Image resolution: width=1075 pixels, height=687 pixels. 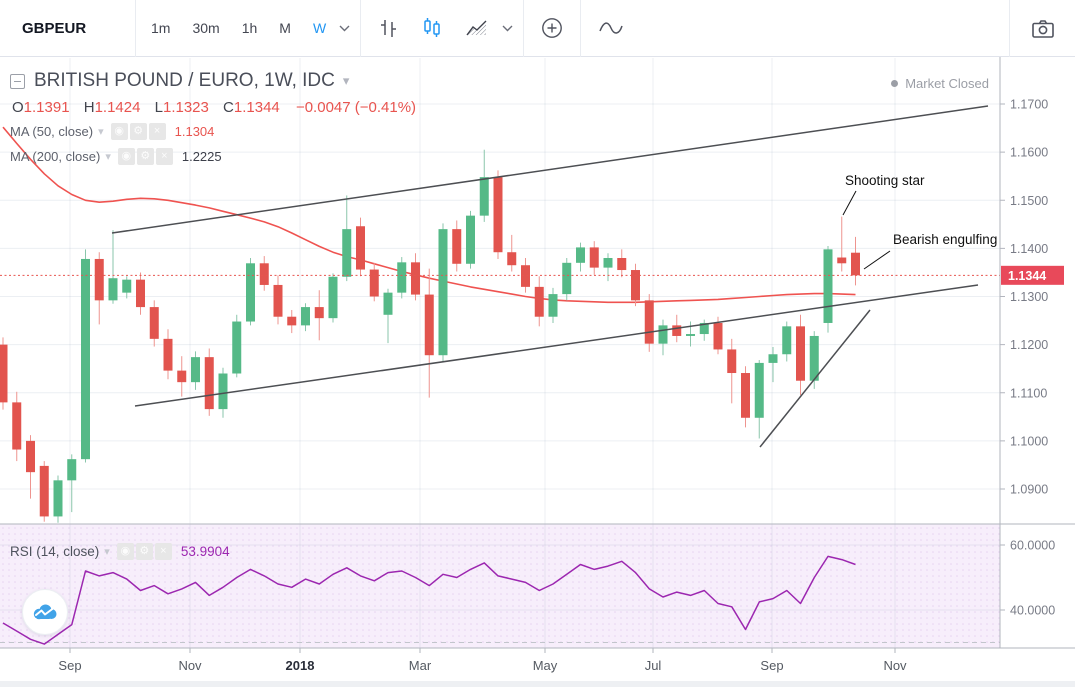 I want to click on ma200-gear-icon: ⚙, so click(x=145, y=156).